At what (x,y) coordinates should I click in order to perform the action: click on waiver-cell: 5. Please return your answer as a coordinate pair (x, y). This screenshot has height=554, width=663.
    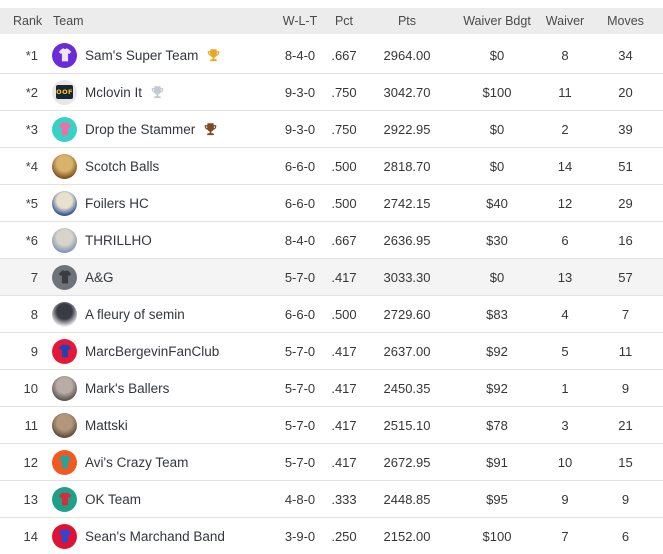
    Looking at the image, I should click on (565, 351).